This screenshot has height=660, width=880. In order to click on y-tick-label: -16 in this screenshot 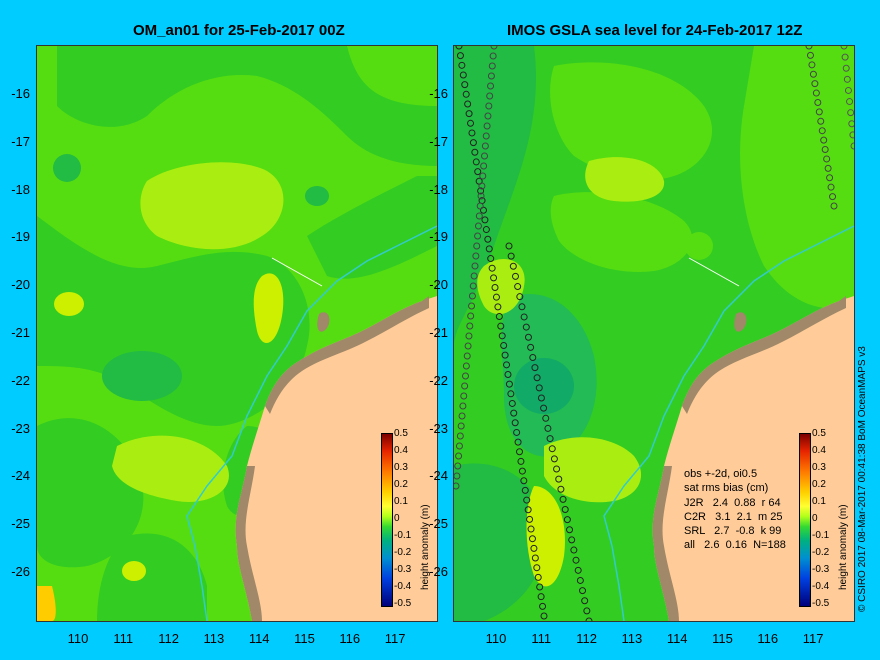, I will do `click(438, 93)`.